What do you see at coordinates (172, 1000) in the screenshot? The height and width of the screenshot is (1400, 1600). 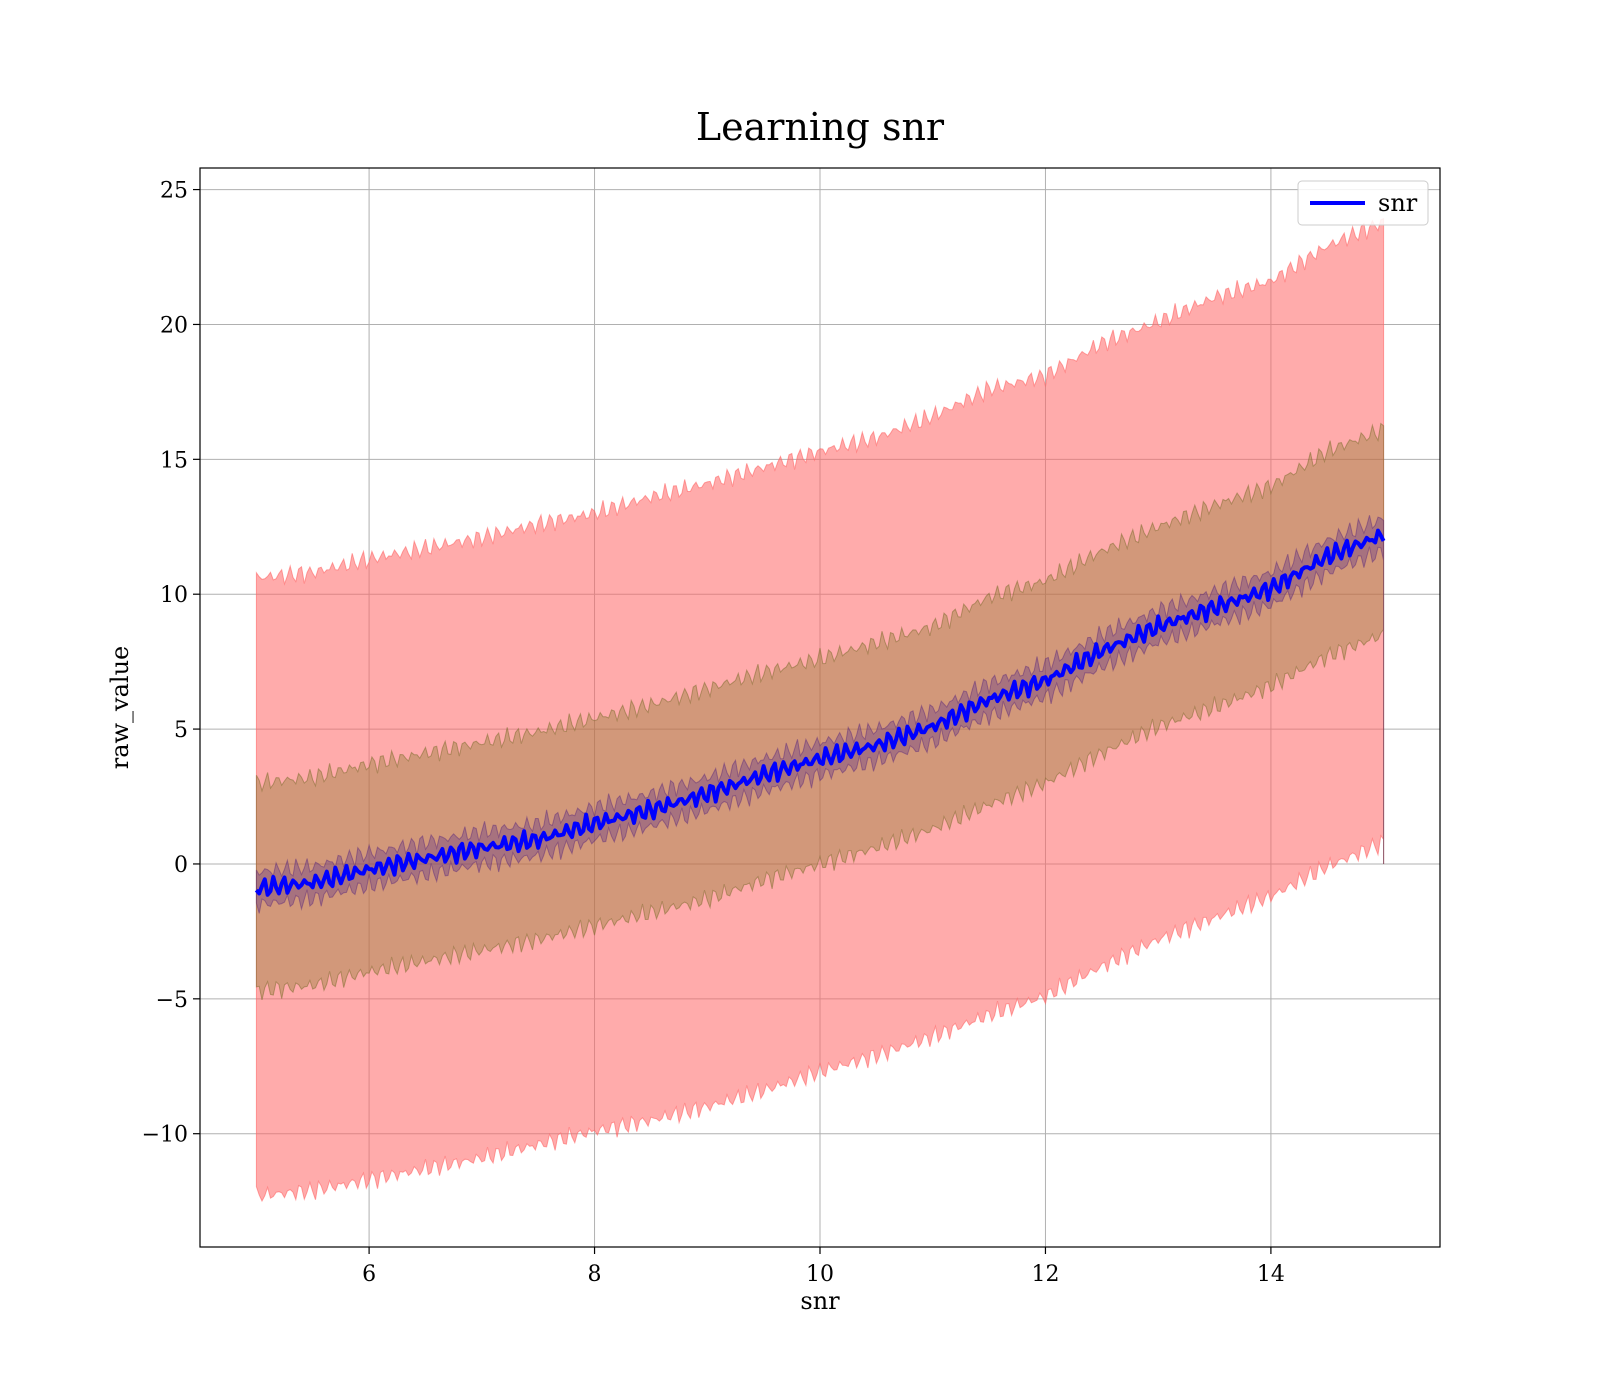 I see `y-tick-label: −5` at bounding box center [172, 1000].